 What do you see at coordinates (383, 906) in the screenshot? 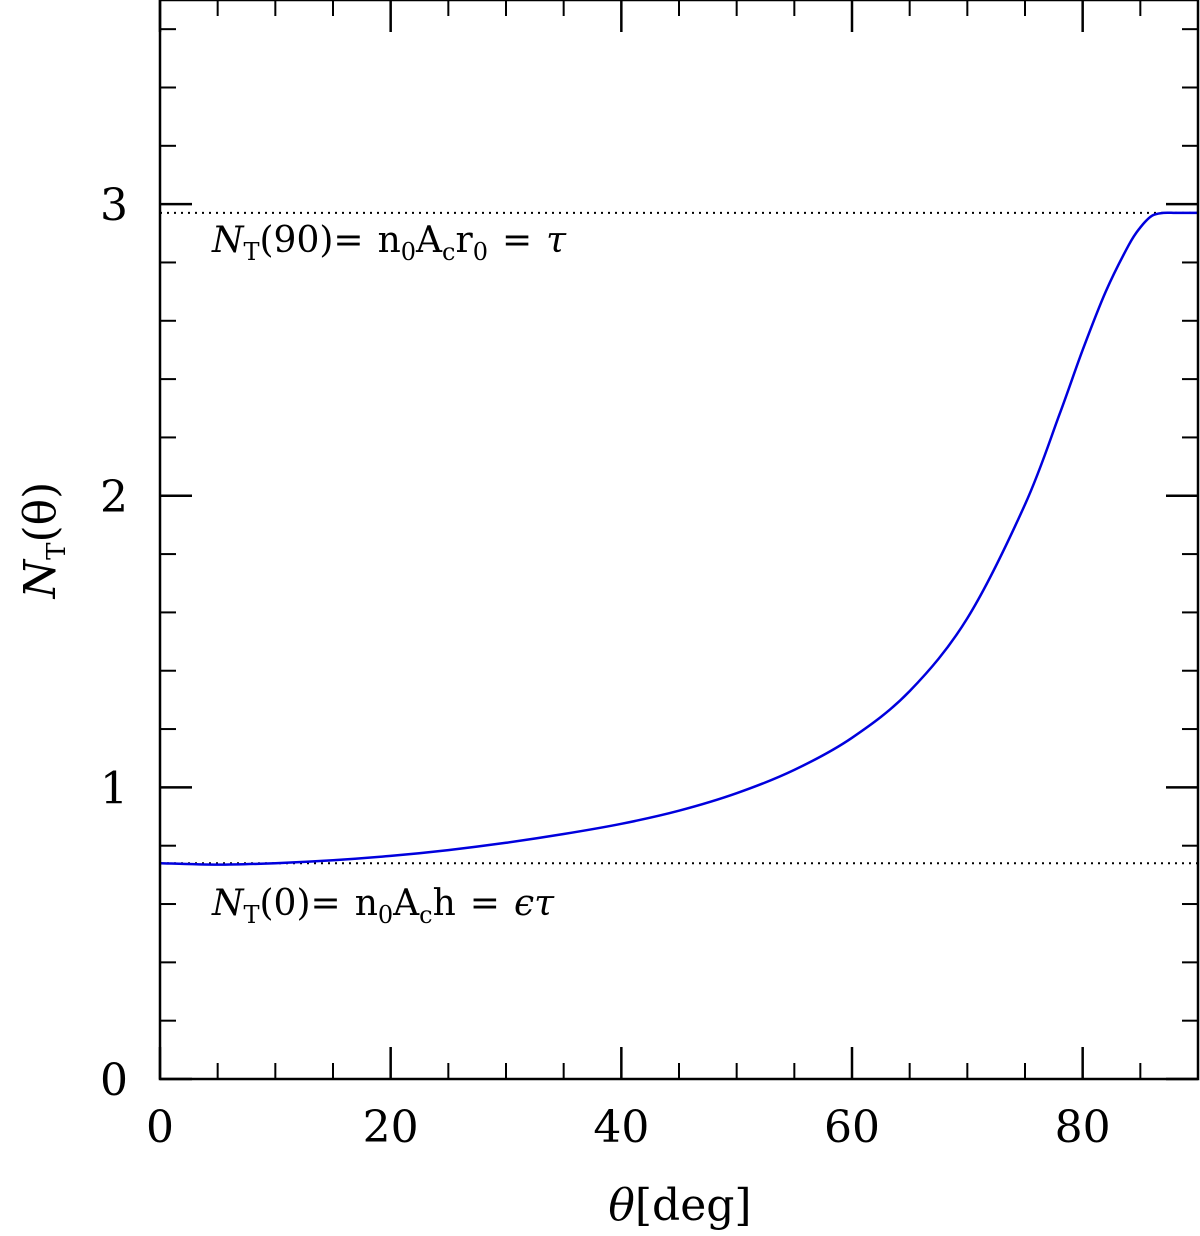
I see `annotation-epsilon-tau: NT(0)= n0Ach = ϵτ` at bounding box center [383, 906].